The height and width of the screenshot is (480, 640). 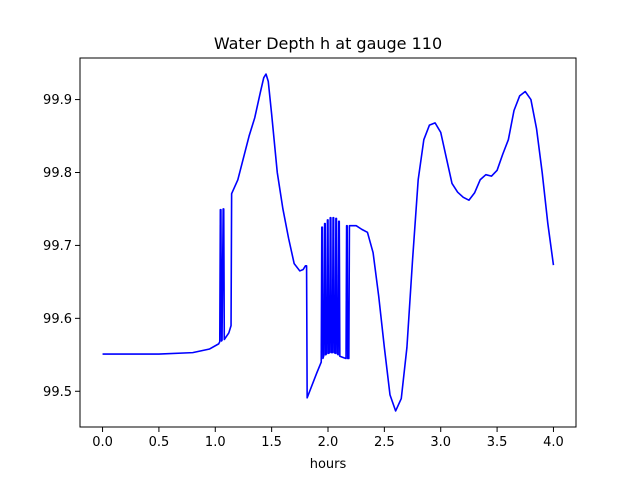 What do you see at coordinates (57, 173) in the screenshot?
I see `y-tick-label: 99.8` at bounding box center [57, 173].